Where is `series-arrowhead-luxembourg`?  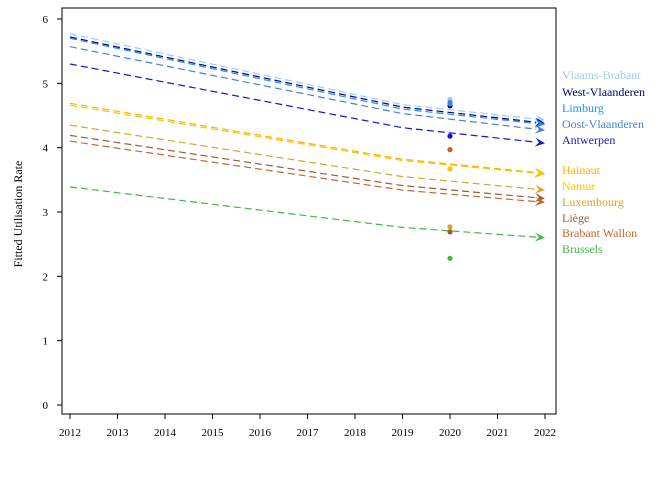 series-arrowhead-luxembourg is located at coordinates (539, 189).